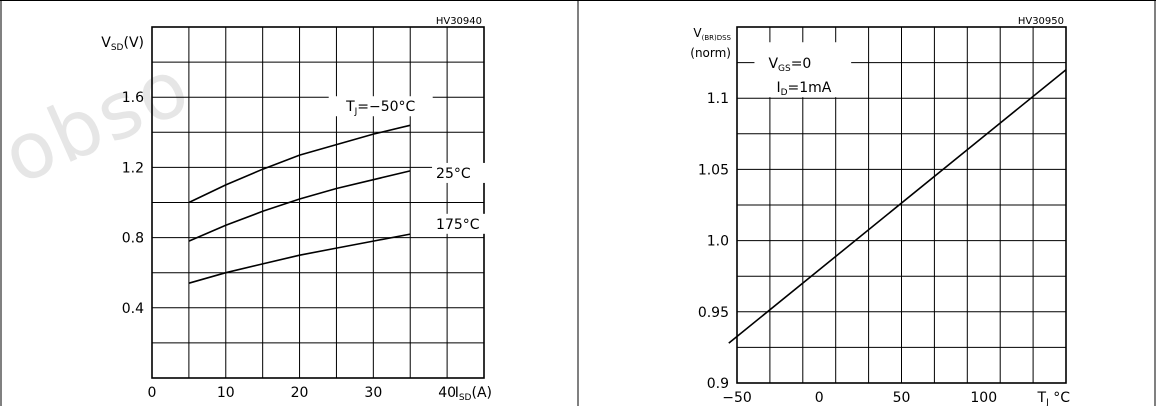  What do you see at coordinates (1042, 398) in the screenshot?
I see `x-axis-label-main: T` at bounding box center [1042, 398].